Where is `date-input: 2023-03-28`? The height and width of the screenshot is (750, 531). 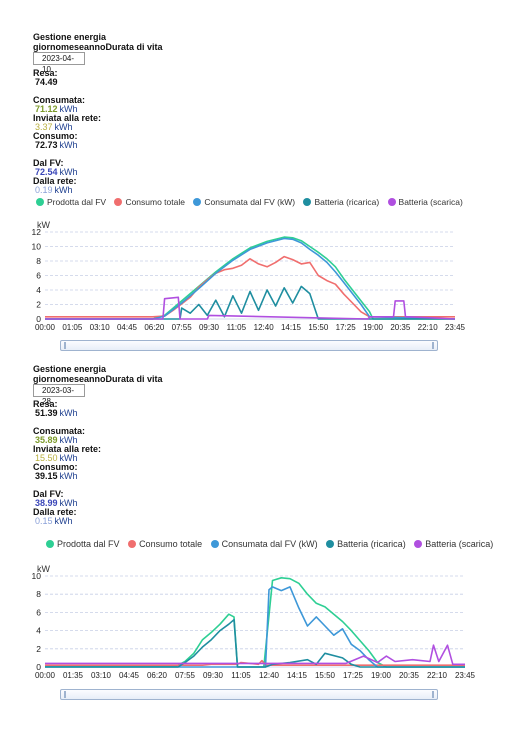 date-input: 2023-03-28 is located at coordinates (59, 395).